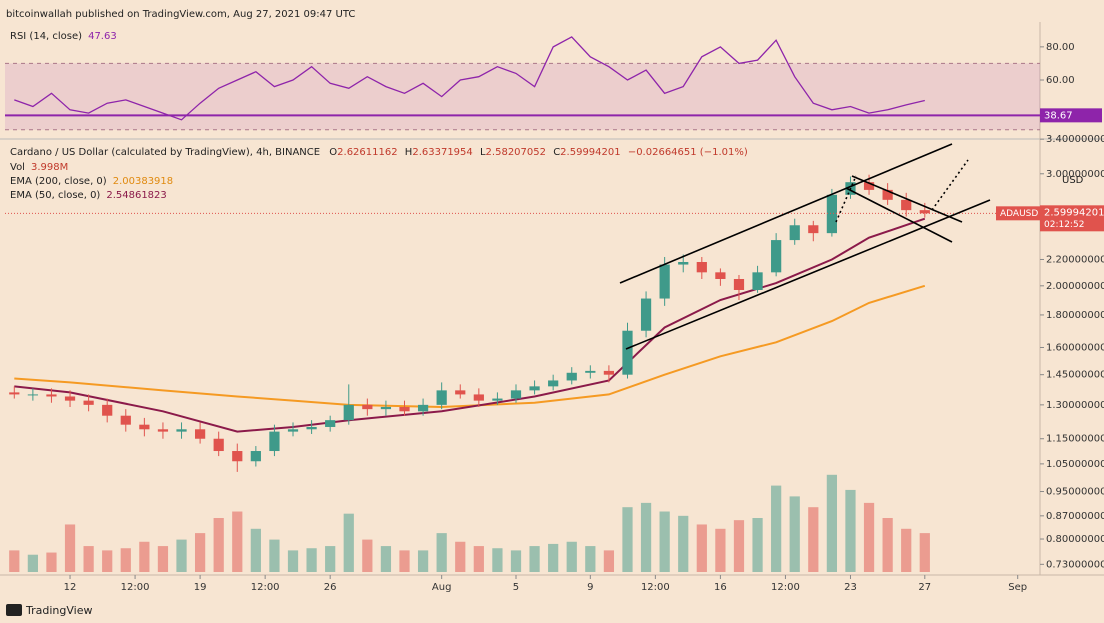 The width and height of the screenshot is (1104, 623). What do you see at coordinates (556, 152) in the screenshot?
I see `ohlc-label: C` at bounding box center [556, 152].